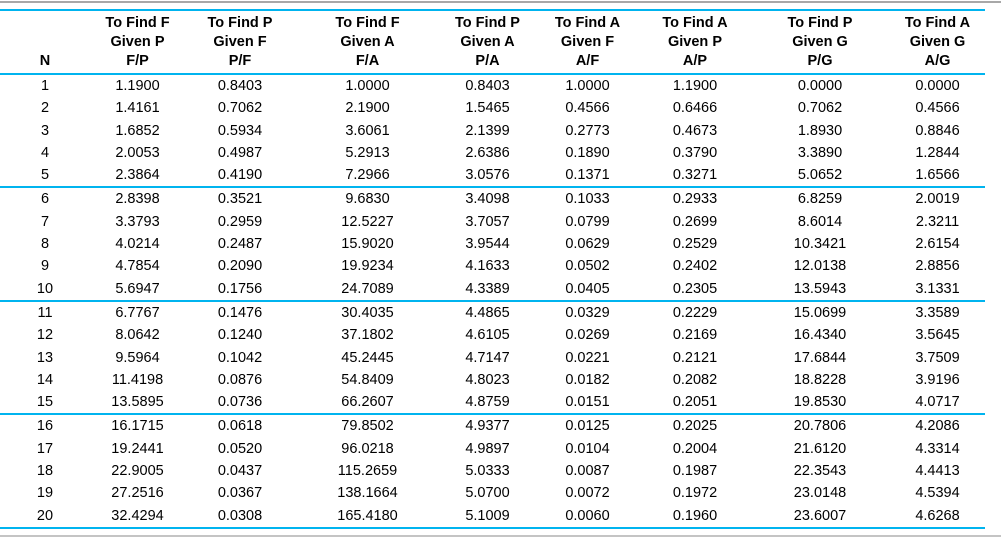  Describe the element at coordinates (695, 244) in the screenshot. I see `cell-factor-a-p: 0.2529` at that location.